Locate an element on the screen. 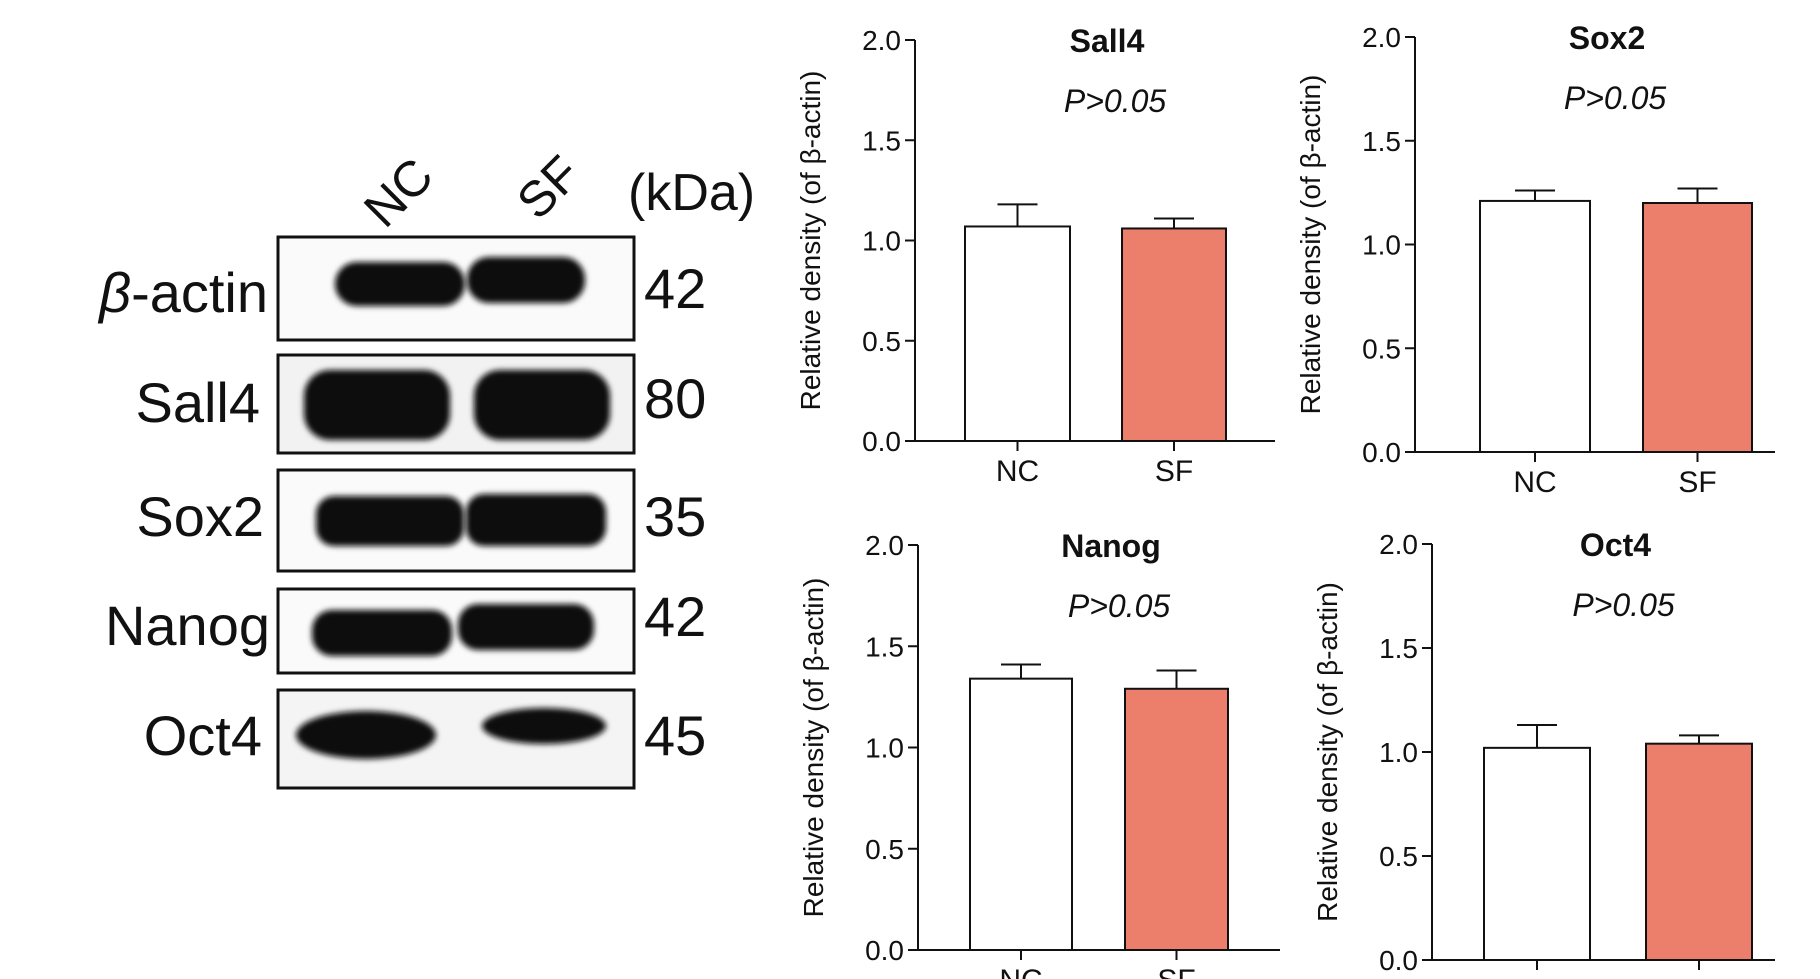 The image size is (1820, 979). blot-row-nanog: Nanog 42 is located at coordinates (405, 630).